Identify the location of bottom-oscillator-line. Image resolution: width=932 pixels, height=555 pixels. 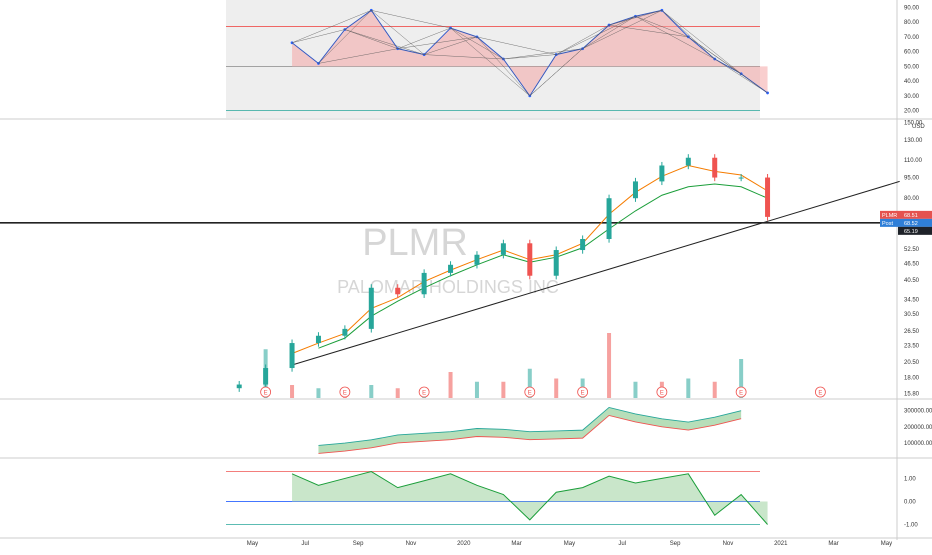
(529, 497).